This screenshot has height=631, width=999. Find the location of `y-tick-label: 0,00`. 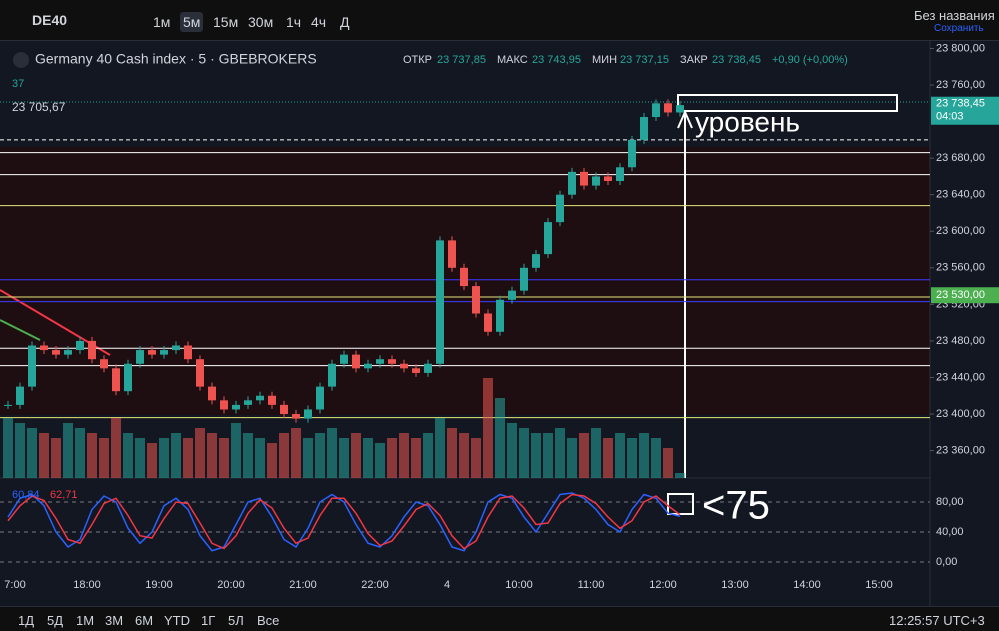

y-tick-label: 0,00 is located at coordinates (946, 562).